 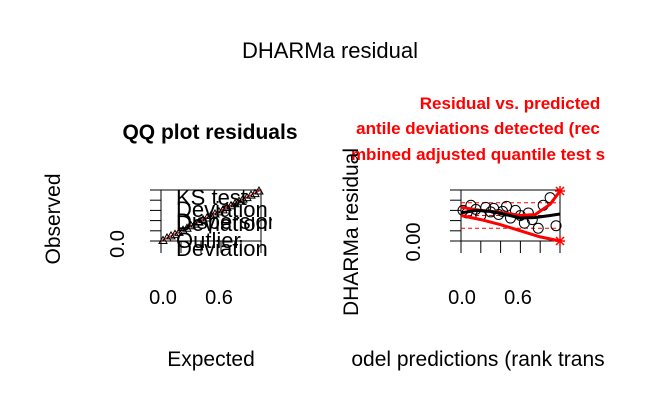 What do you see at coordinates (510, 228) in the screenshot?
I see `residual-spline-lower` at bounding box center [510, 228].